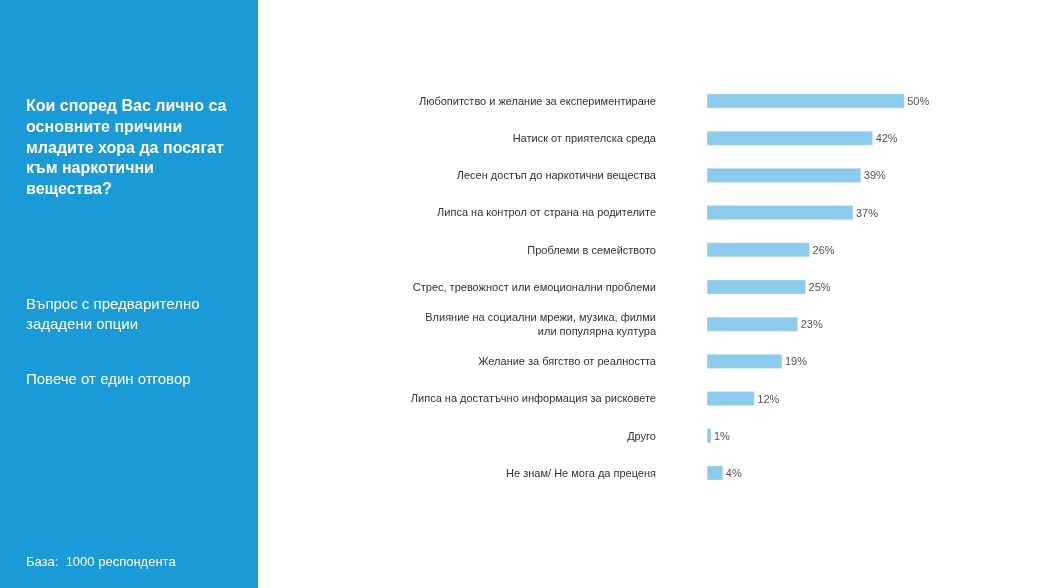 The image size is (1056, 588). Describe the element at coordinates (768, 398) in the screenshot. I see `data-label: 12%` at that location.